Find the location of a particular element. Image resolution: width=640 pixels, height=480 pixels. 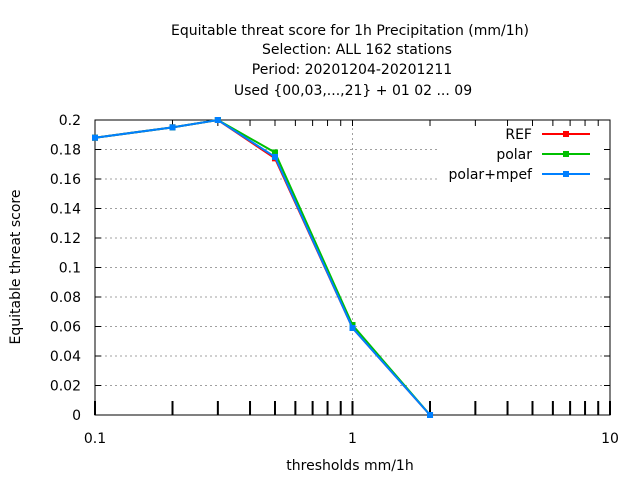

y-tick-label: 0.16 is located at coordinates (65, 180).